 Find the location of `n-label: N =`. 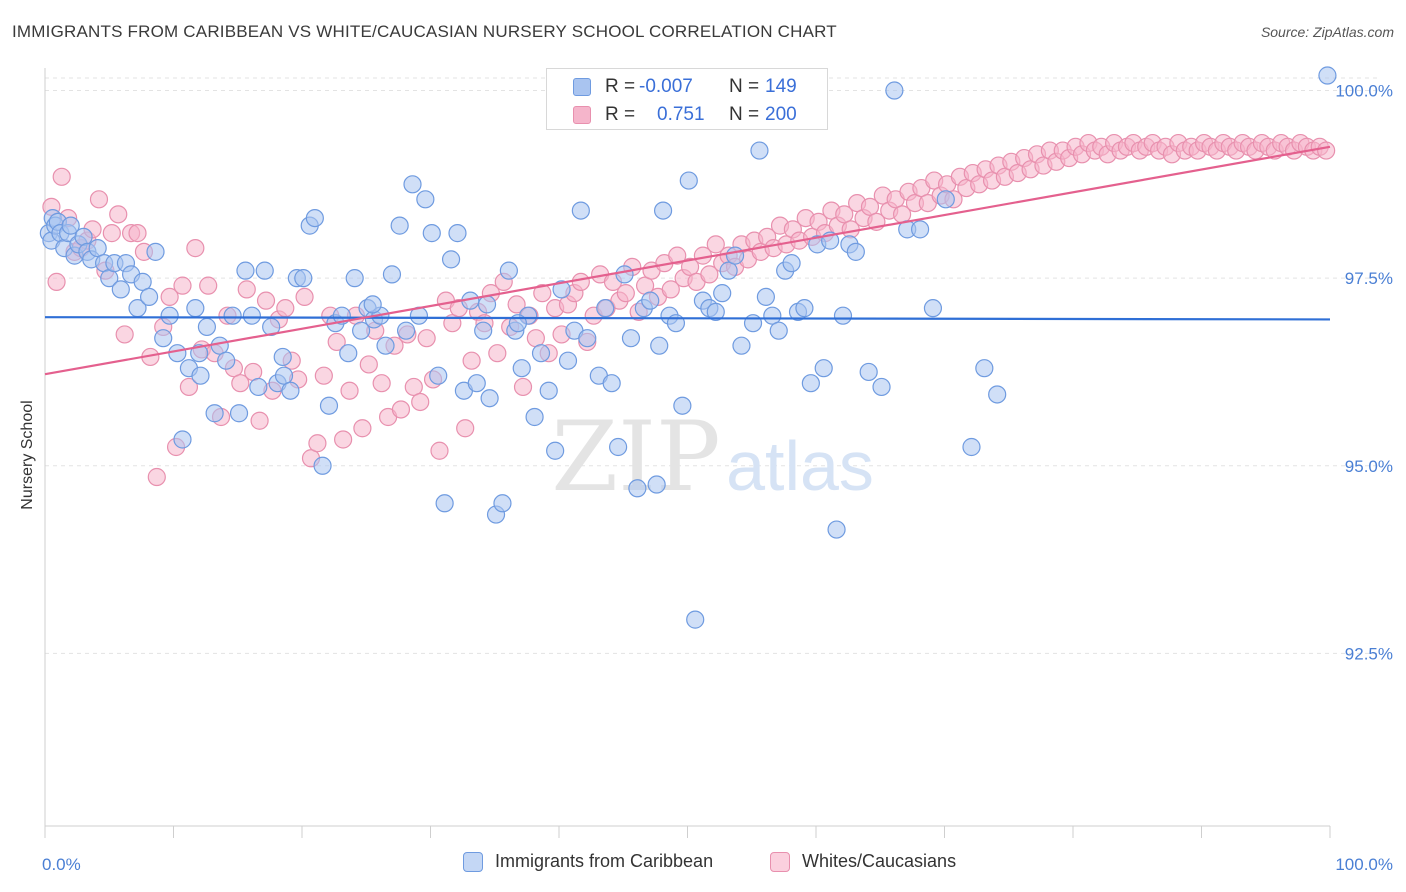

n-label: N = is located at coordinates (744, 86).